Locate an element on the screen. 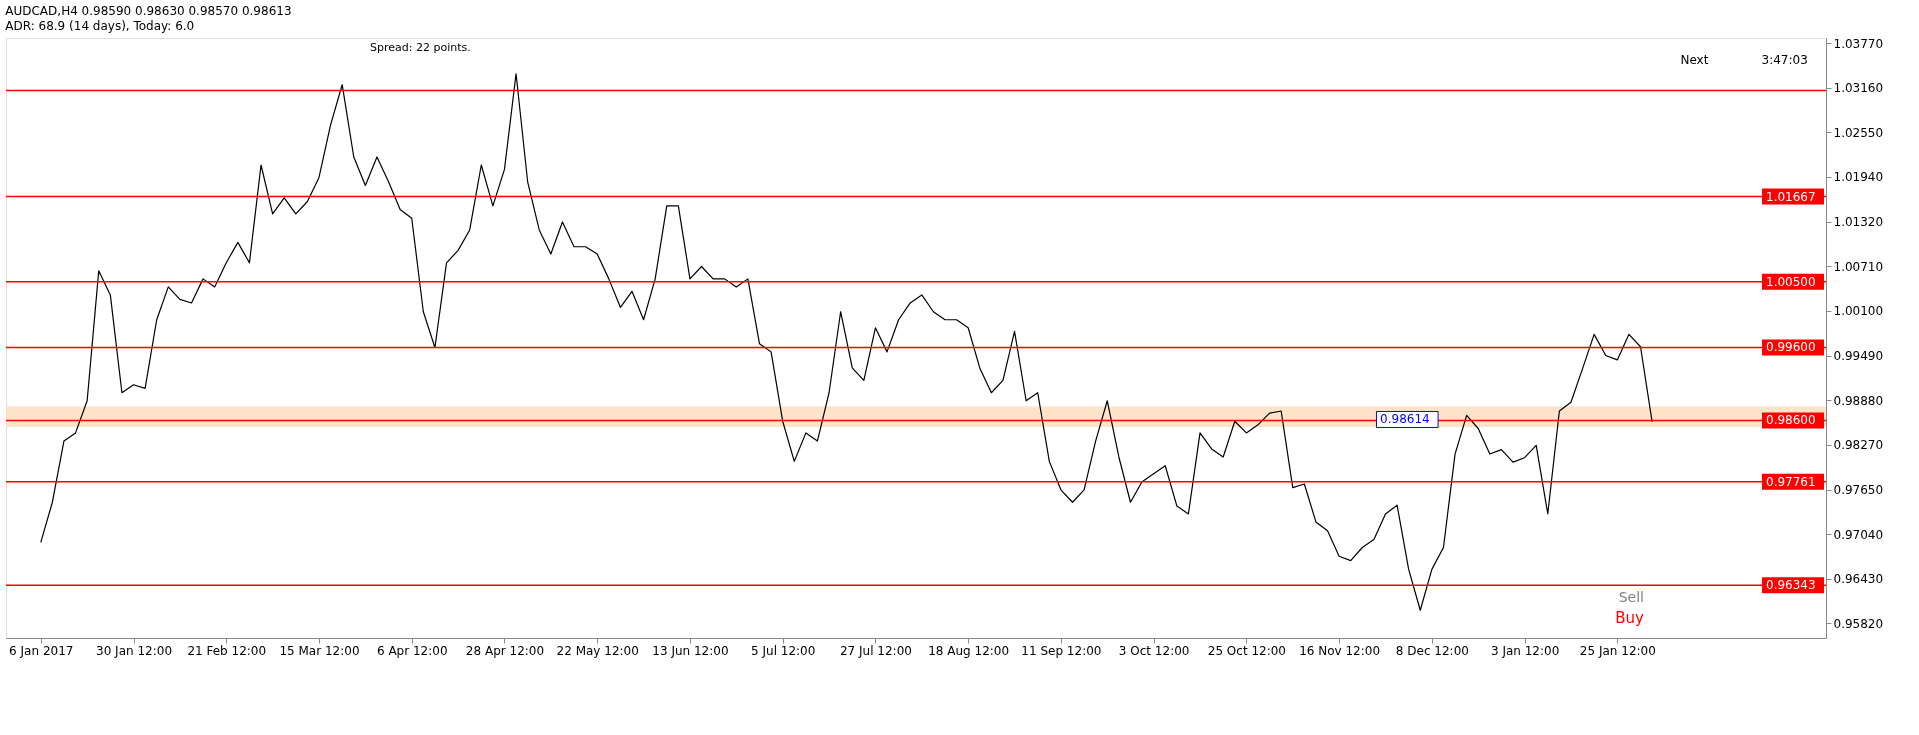  y-tick-label: 0.97650 is located at coordinates (1858, 490).